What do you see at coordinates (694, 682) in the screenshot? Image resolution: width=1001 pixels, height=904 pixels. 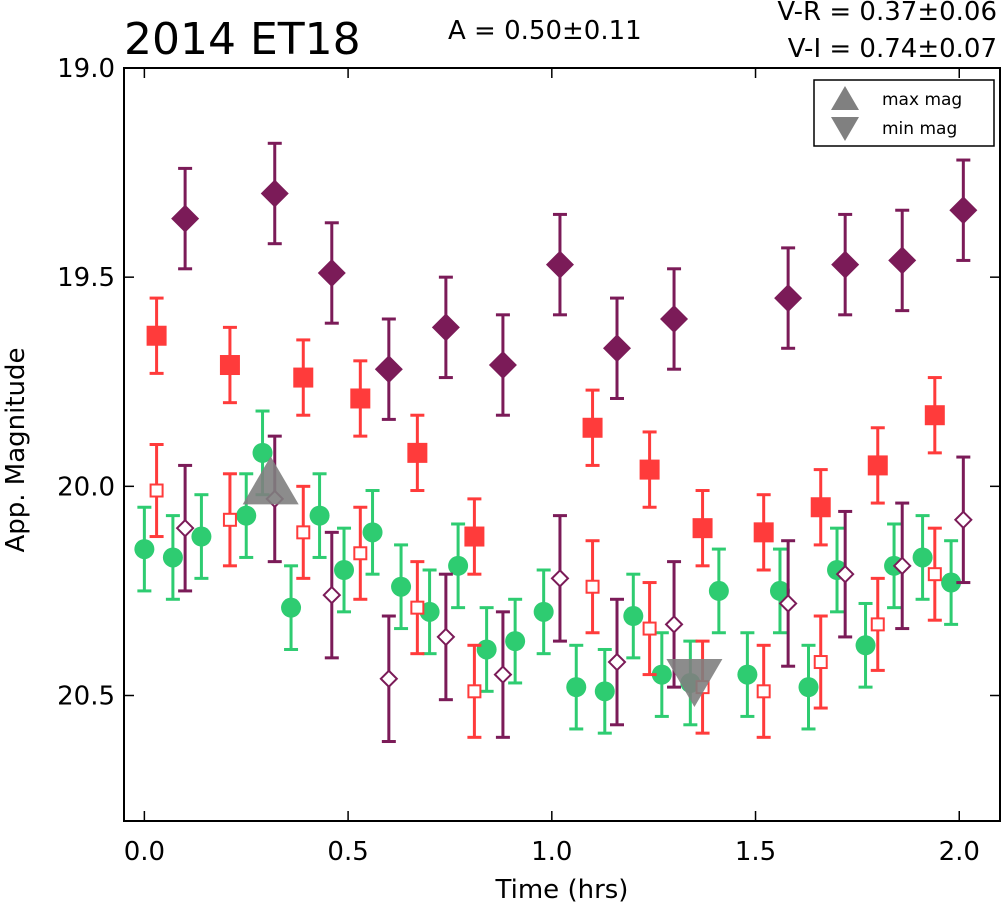 I see `min-mag-marker` at bounding box center [694, 682].